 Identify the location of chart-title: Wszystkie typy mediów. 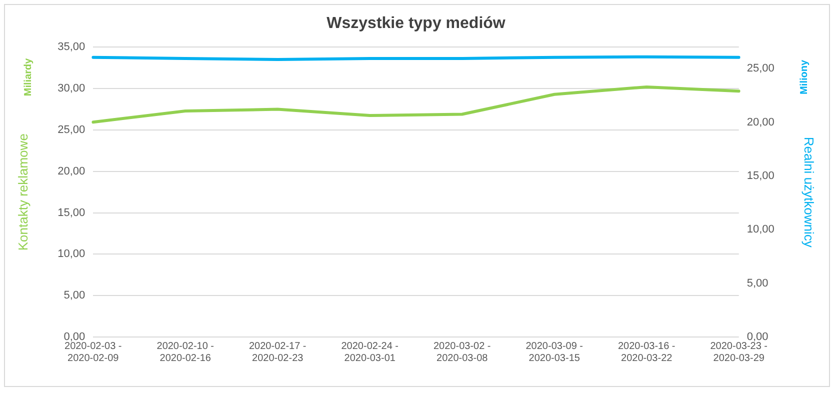
(416, 23).